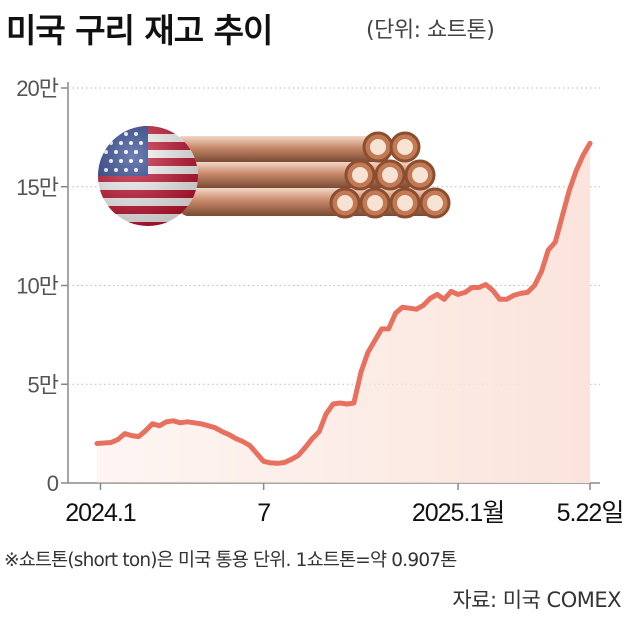  Describe the element at coordinates (100, 513) in the screenshot. I see `x-tick-label: 2024.1` at that location.